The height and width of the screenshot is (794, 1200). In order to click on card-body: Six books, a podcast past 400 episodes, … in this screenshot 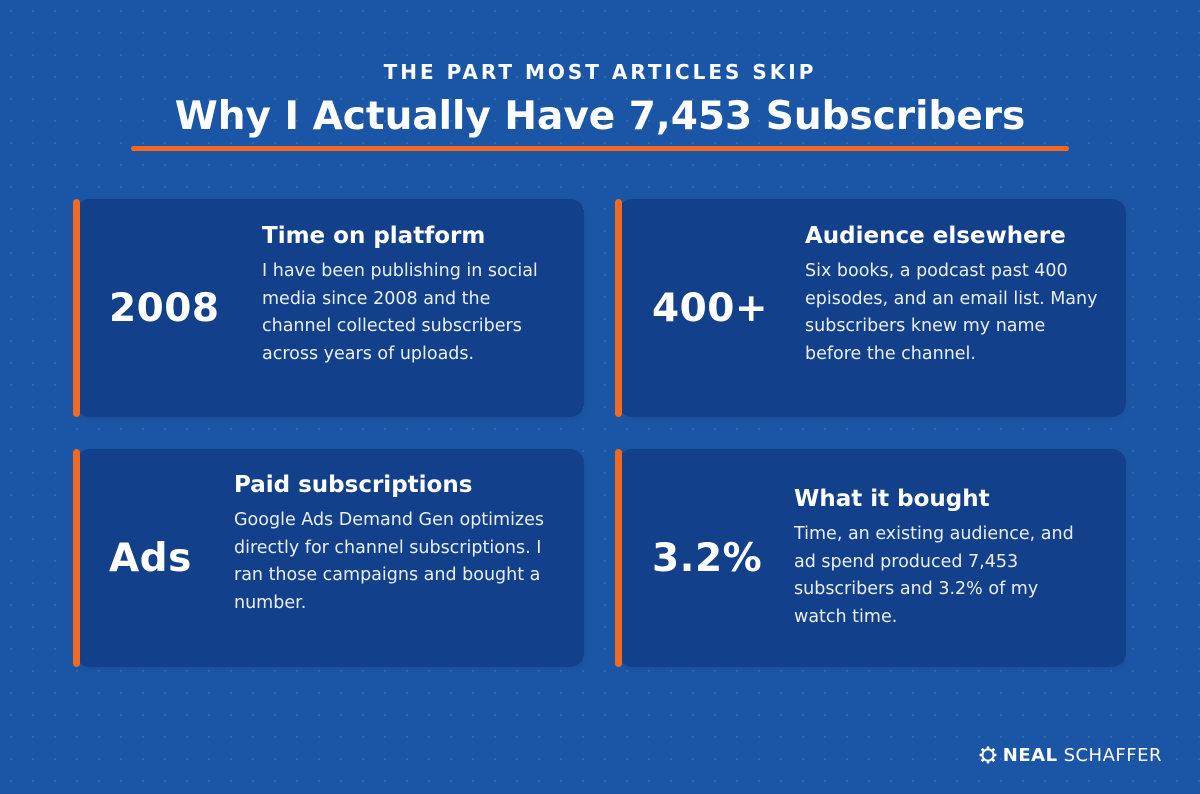, I will do `click(951, 312)`.